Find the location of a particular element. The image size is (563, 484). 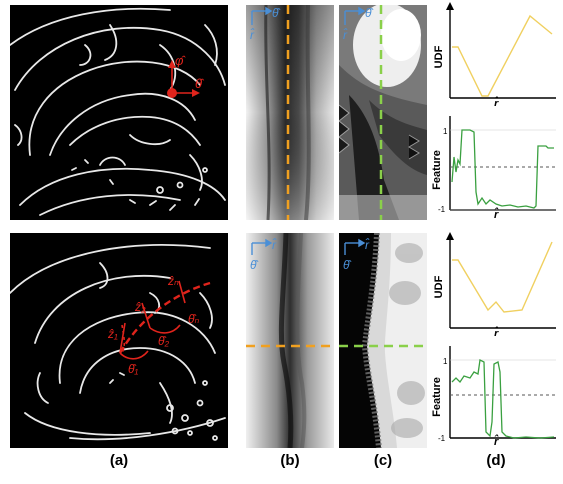

plot-feature-bottom: Feature 1 -1 r̂ is located at coordinates (495, 397).